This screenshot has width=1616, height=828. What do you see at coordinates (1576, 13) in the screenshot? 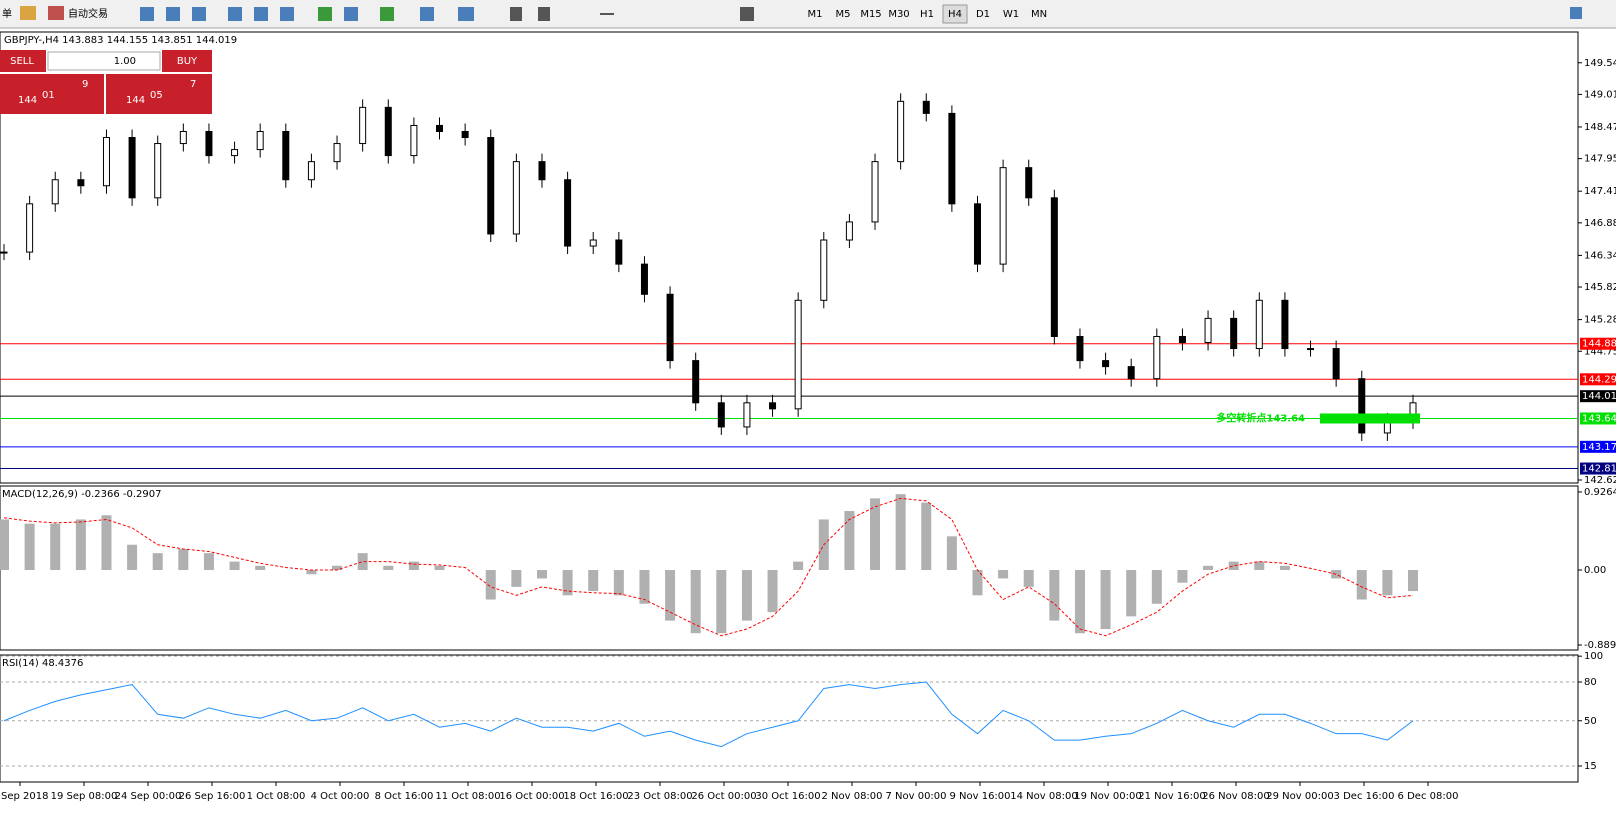
I see `search-icon` at bounding box center [1576, 13].